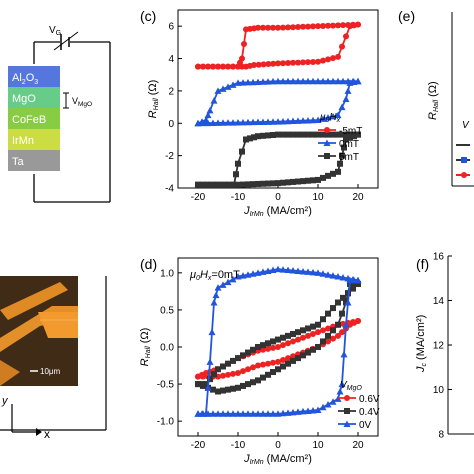 Image resolution: width=474 pixels, height=474 pixels. Describe the element at coordinates (59, 114) in the screenshot. I see `device-schematic: VG Al2O3 MgO CoFeB IrMn Ta VMgO` at that location.